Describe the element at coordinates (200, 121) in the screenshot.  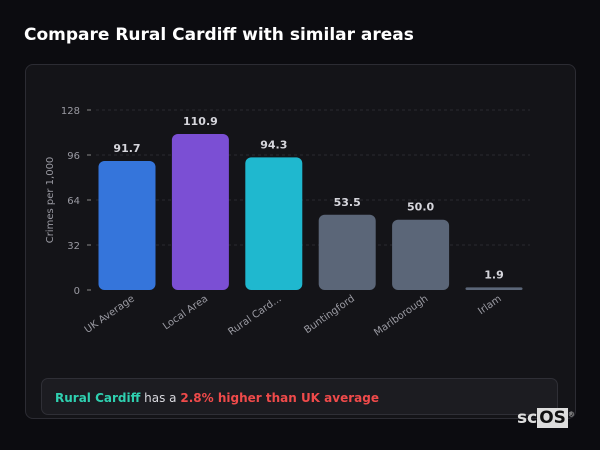
I see `data-label: 110.9` at that location.